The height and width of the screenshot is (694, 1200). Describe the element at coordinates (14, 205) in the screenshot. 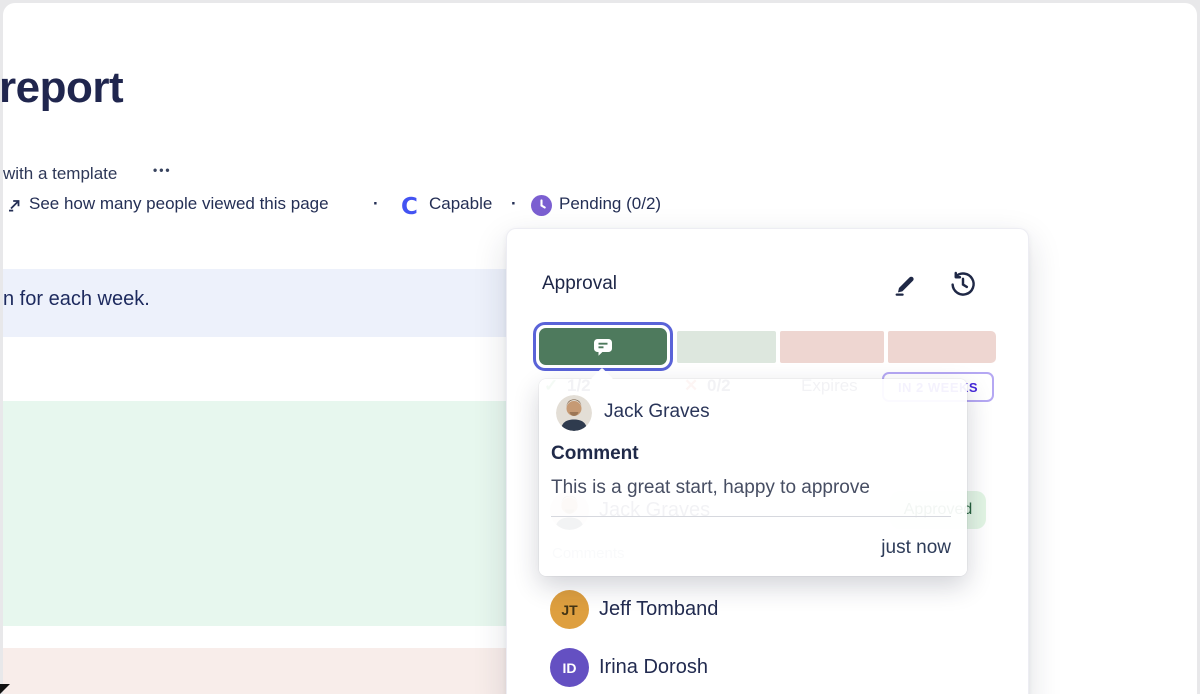

I see `analytics-arrow-icon` at that location.